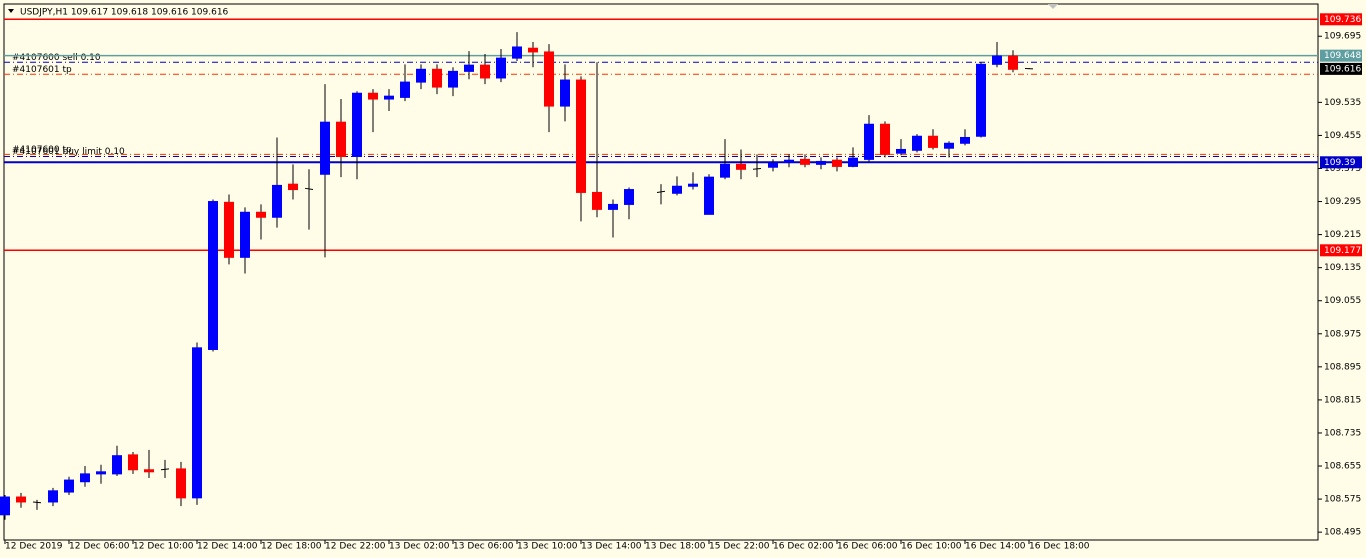 Image resolution: width=1366 pixels, height=558 pixels. What do you see at coordinates (483, 547) in the screenshot?
I see `x-tick-label: 13 Dec 06:00` at bounding box center [483, 547].